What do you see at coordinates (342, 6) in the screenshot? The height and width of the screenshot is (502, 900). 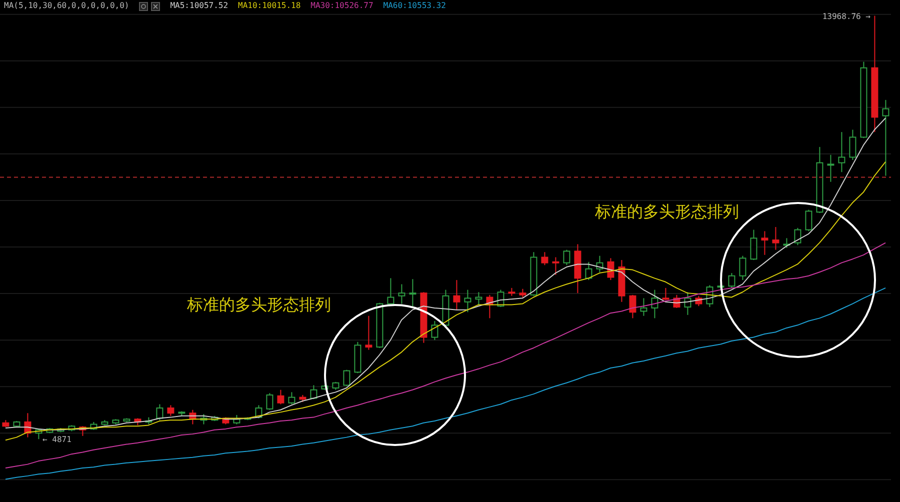 I see `text: MA30:10526.77` at bounding box center [342, 6].